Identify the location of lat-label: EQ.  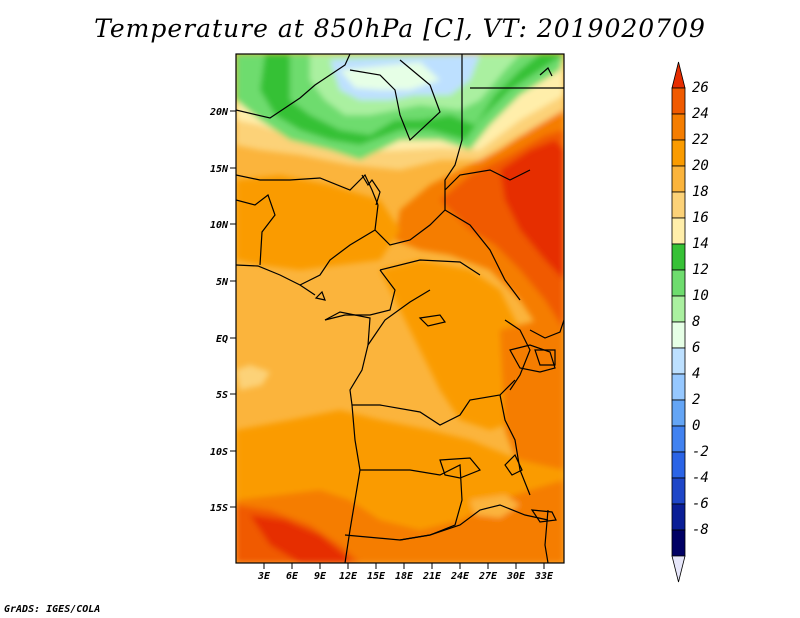
(222, 339).